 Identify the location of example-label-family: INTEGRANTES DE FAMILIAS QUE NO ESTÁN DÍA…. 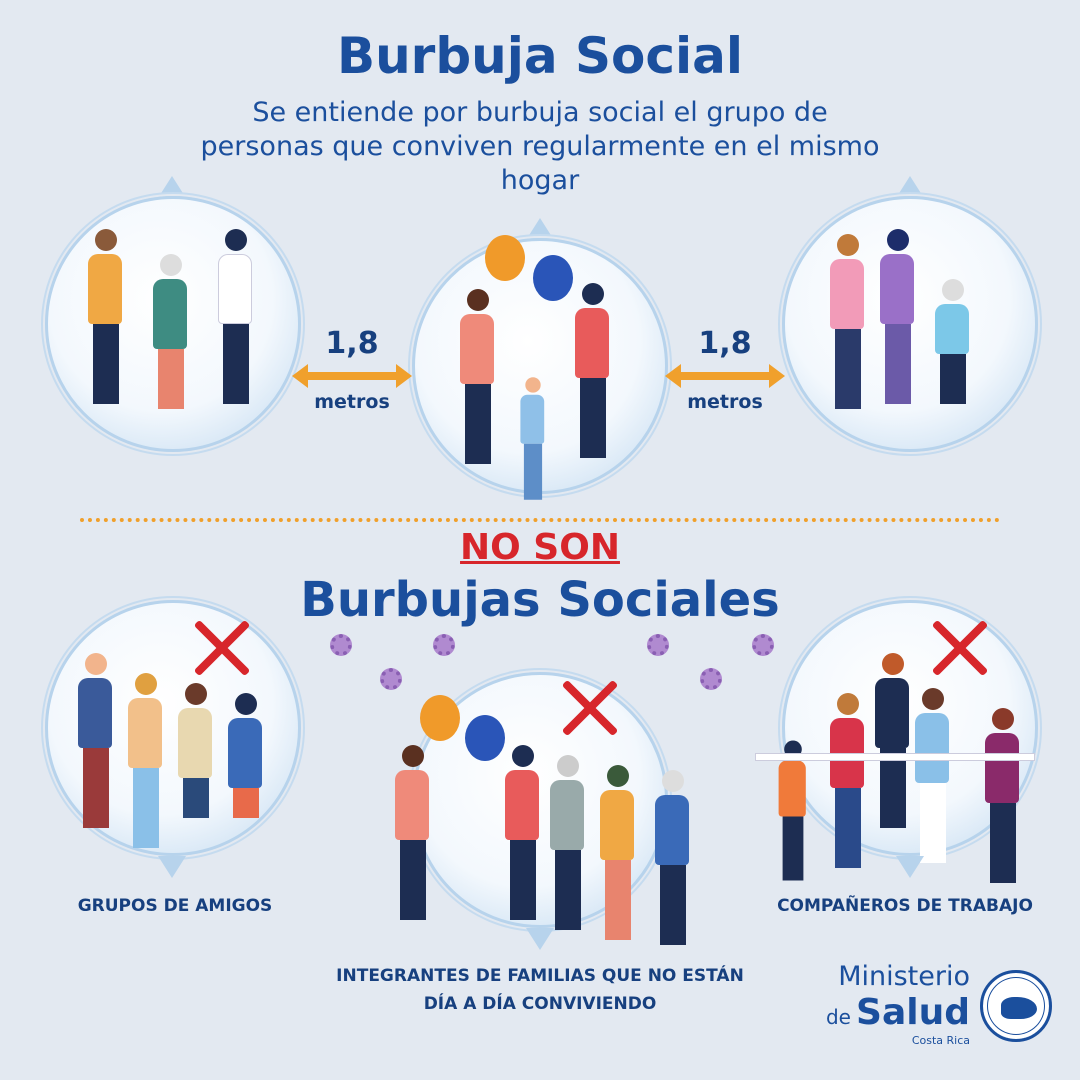
(540, 990).